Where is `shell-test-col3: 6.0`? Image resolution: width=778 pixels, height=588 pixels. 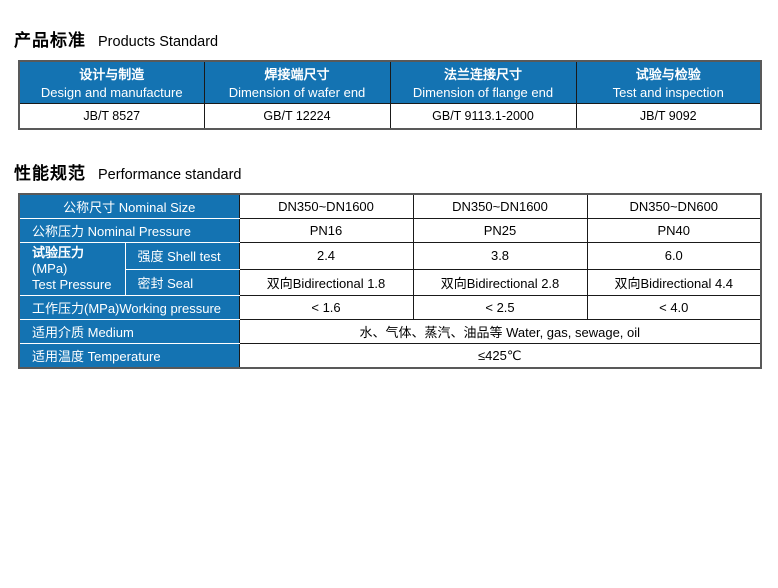
shell-test-col3: 6.0 is located at coordinates (674, 256).